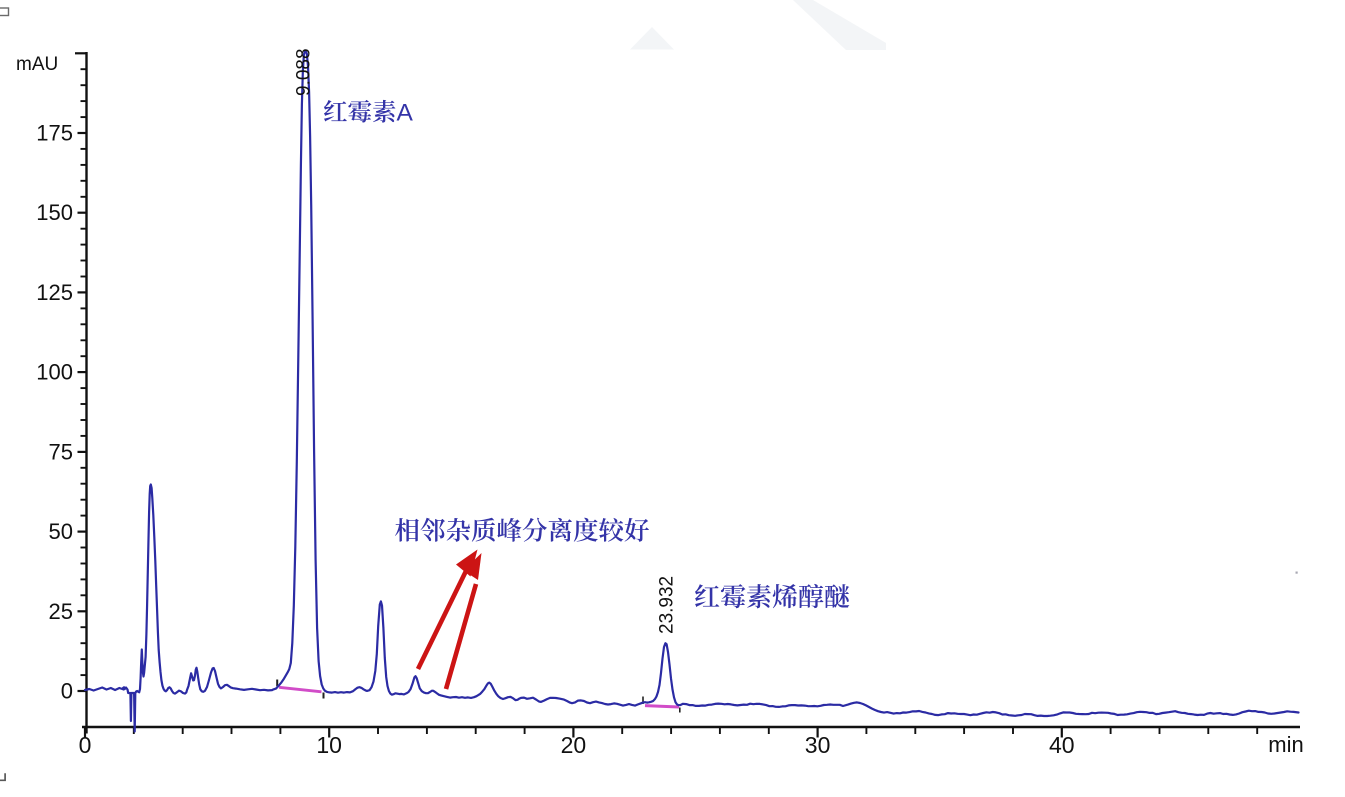 This screenshot has height=797, width=1345. I want to click on svg-text: 125, so click(54, 292).